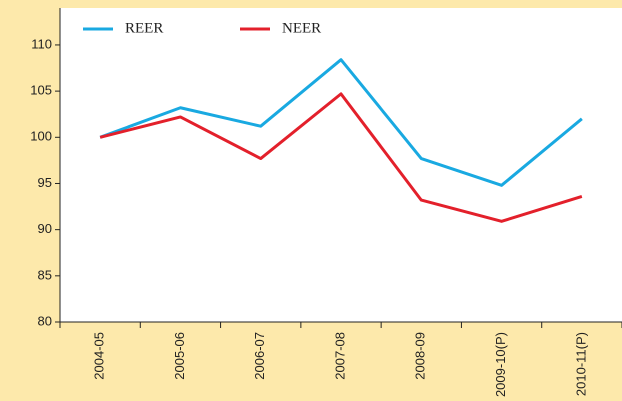 The width and height of the screenshot is (622, 401). I want to click on x-tick-label: 2005-06, so click(179, 356).